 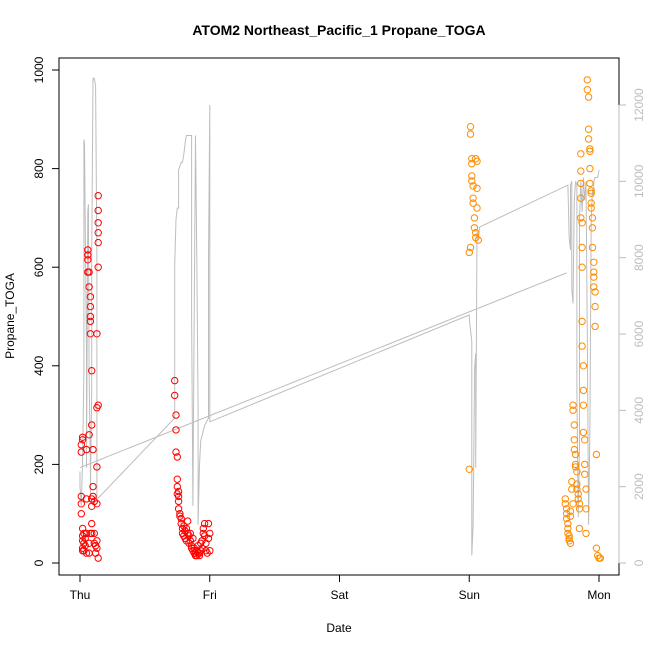 What do you see at coordinates (339, 628) in the screenshot?
I see `x-axis-label: Date` at bounding box center [339, 628].